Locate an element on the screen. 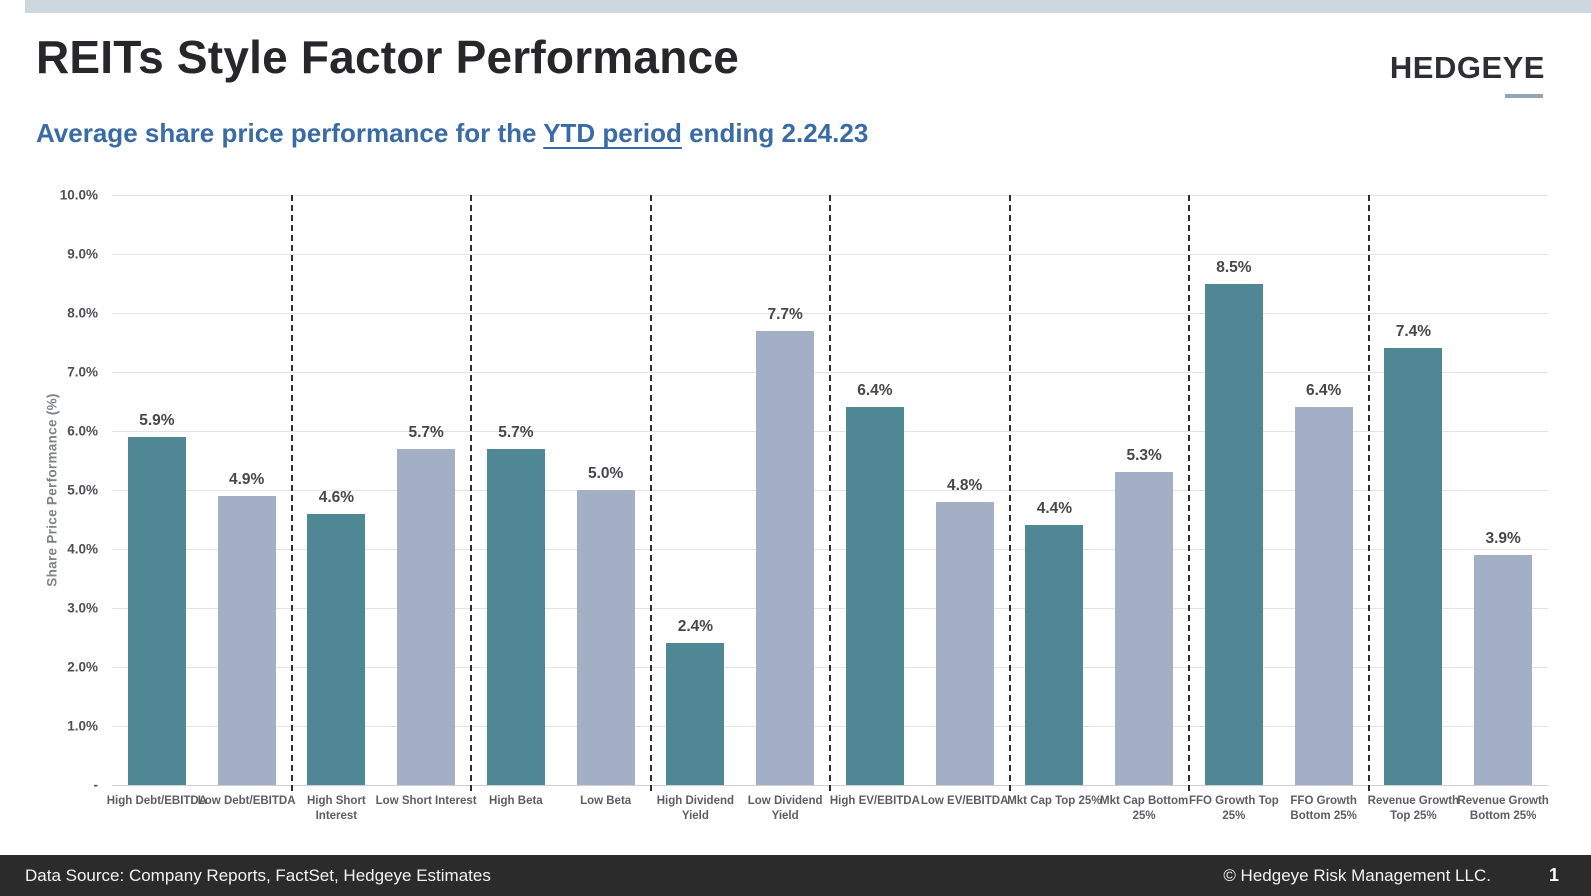  y-tick-label: 7.0% is located at coordinates (82, 372).